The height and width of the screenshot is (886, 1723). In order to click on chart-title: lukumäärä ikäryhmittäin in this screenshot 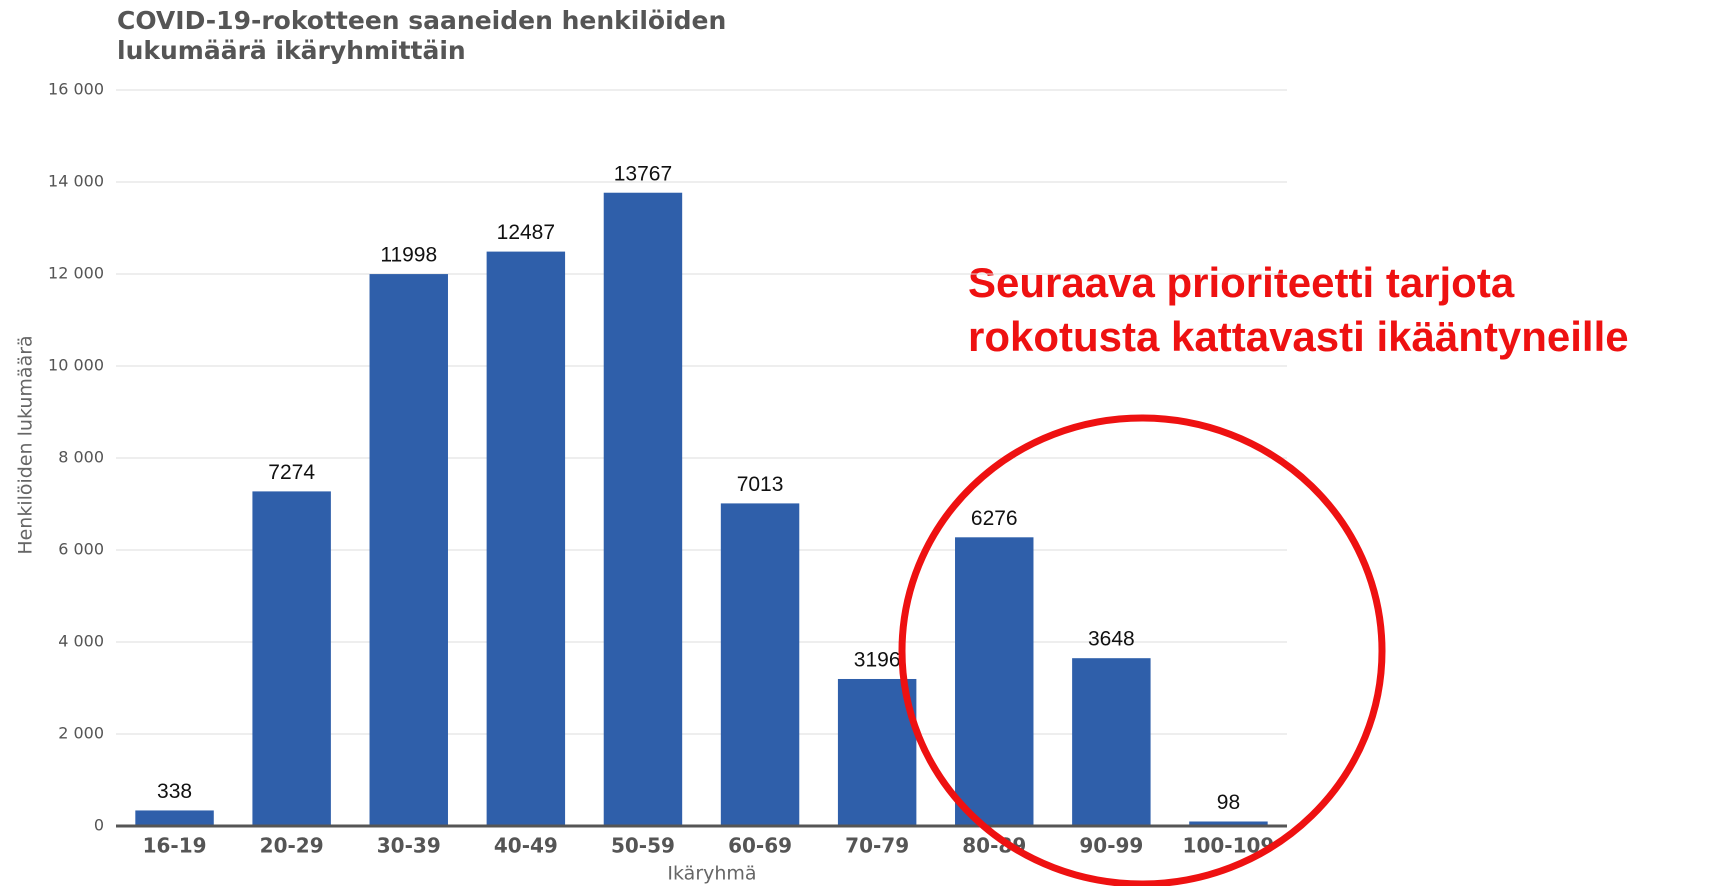, I will do `click(291, 50)`.